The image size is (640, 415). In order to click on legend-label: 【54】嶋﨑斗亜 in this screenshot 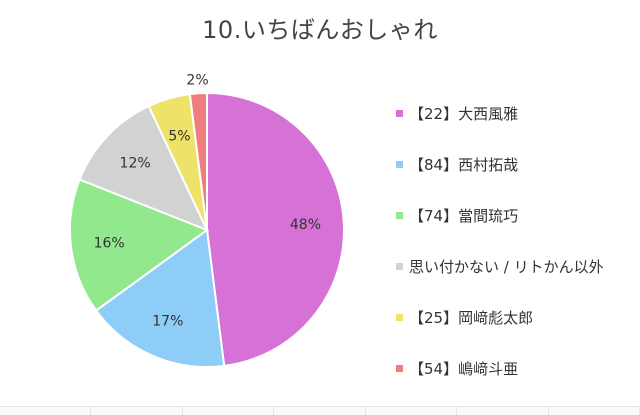, I will do `click(464, 369)`.